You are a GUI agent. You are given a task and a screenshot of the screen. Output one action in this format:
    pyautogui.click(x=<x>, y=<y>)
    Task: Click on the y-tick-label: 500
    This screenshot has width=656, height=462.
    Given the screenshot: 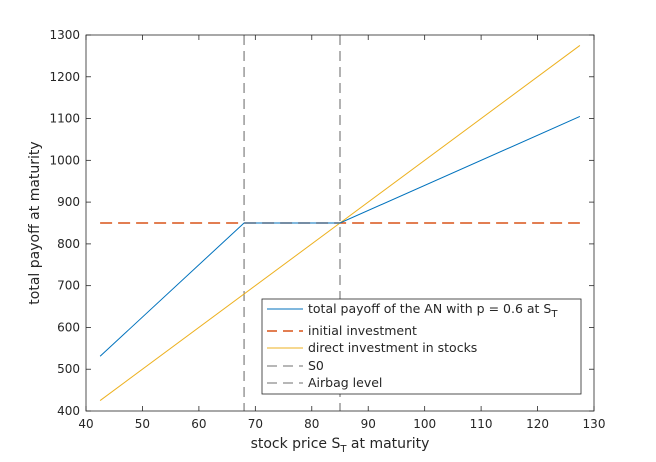 What is the action you would take?
    pyautogui.click(x=68, y=369)
    